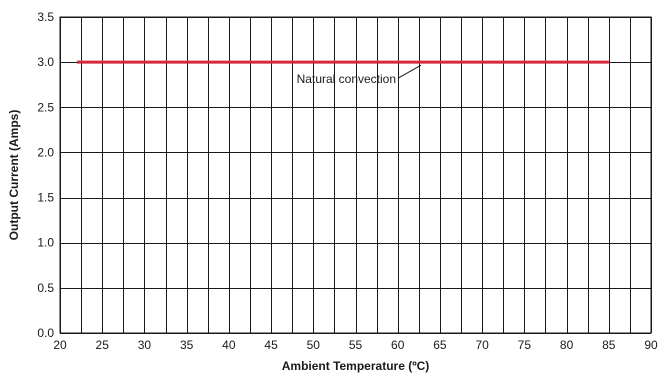  I want to click on x-tick-label: 75, so click(525, 345).